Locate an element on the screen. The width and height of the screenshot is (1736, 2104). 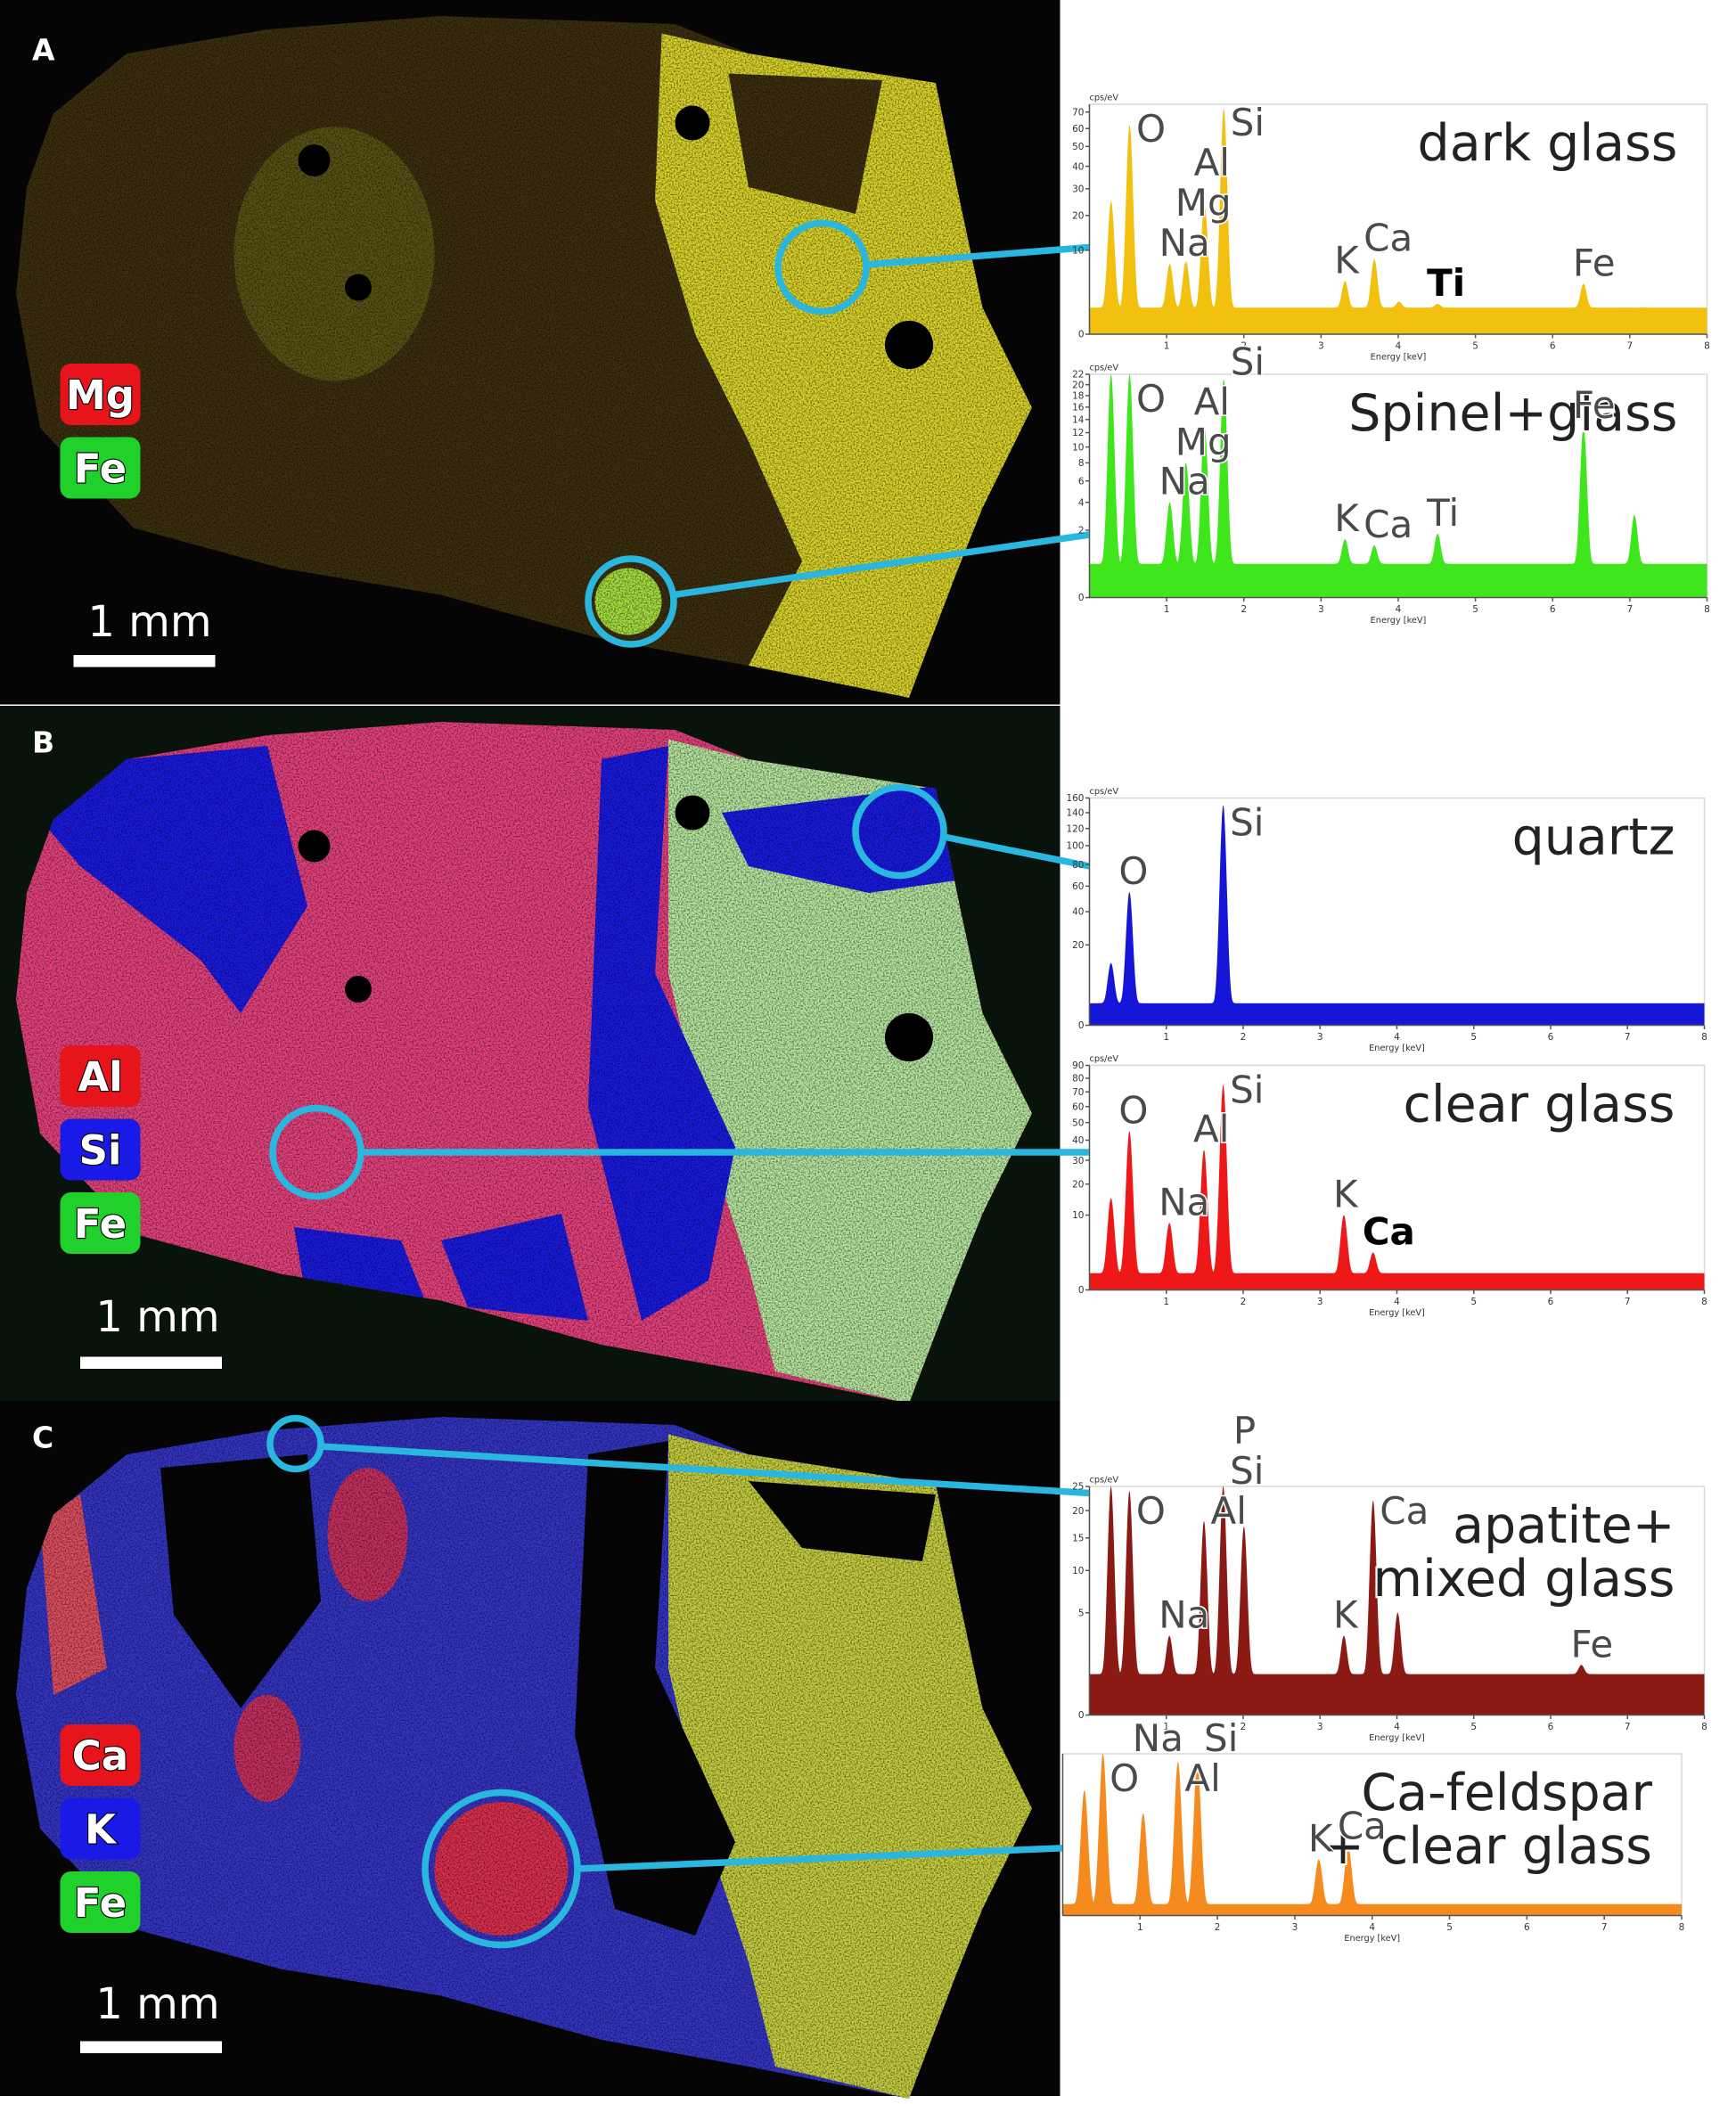
panel-label: B is located at coordinates (43, 743).